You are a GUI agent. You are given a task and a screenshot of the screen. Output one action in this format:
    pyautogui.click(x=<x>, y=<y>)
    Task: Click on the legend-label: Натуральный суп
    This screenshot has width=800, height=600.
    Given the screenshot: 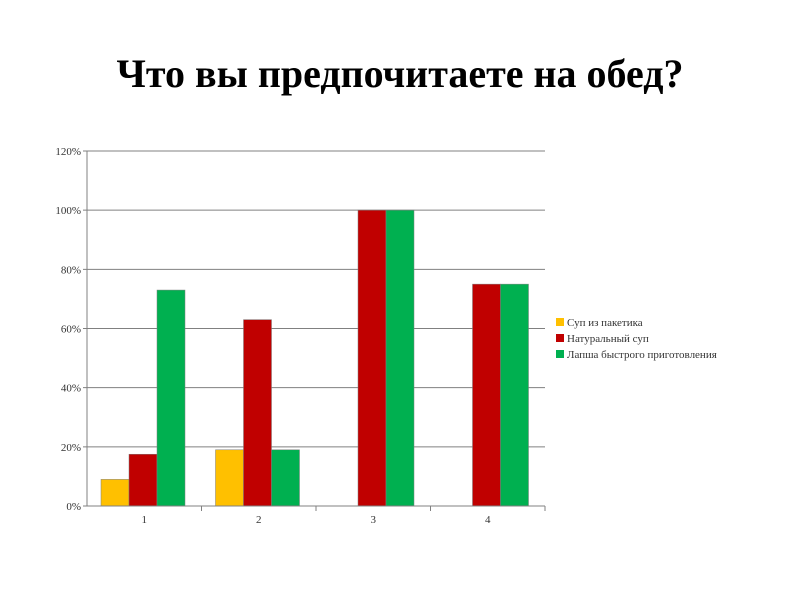 What is the action you would take?
    pyautogui.click(x=608, y=339)
    